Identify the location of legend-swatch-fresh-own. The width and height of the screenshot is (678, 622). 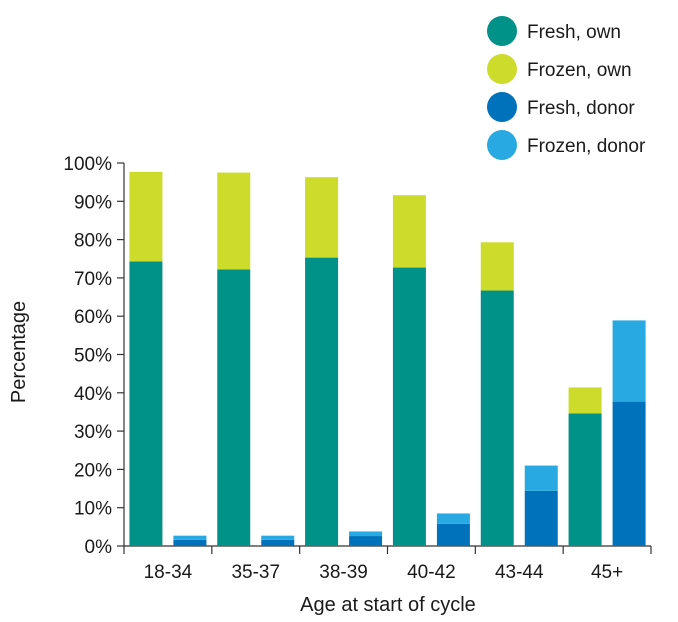
(502, 31).